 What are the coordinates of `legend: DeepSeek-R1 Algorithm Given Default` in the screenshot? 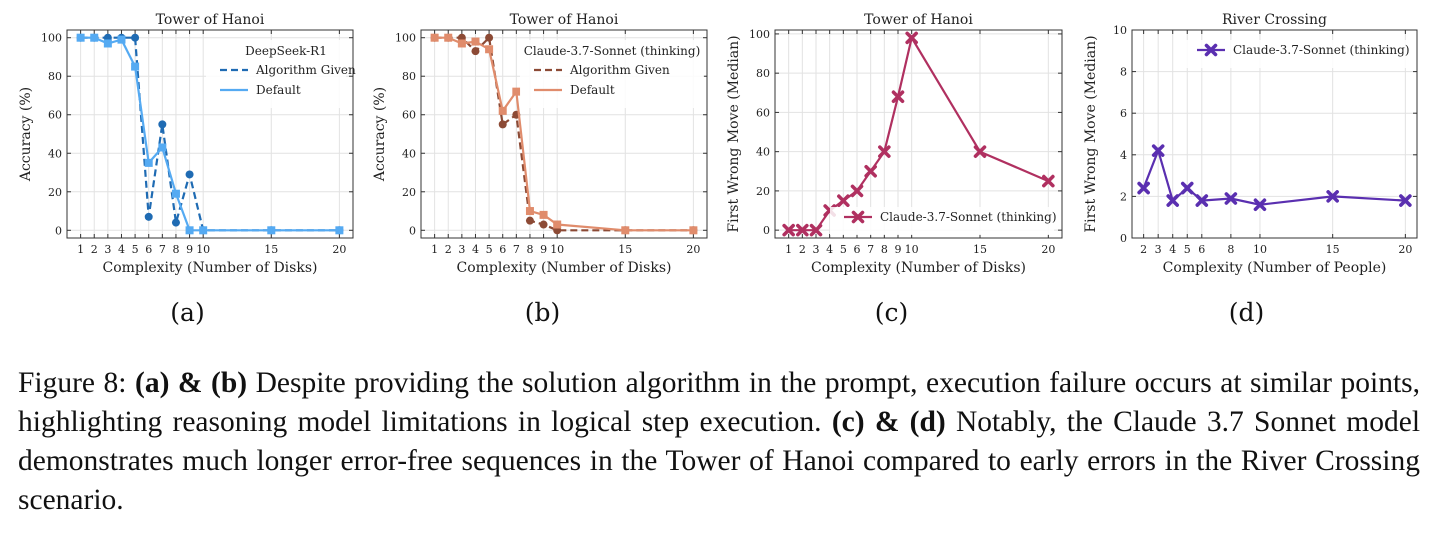 It's located at (281, 74).